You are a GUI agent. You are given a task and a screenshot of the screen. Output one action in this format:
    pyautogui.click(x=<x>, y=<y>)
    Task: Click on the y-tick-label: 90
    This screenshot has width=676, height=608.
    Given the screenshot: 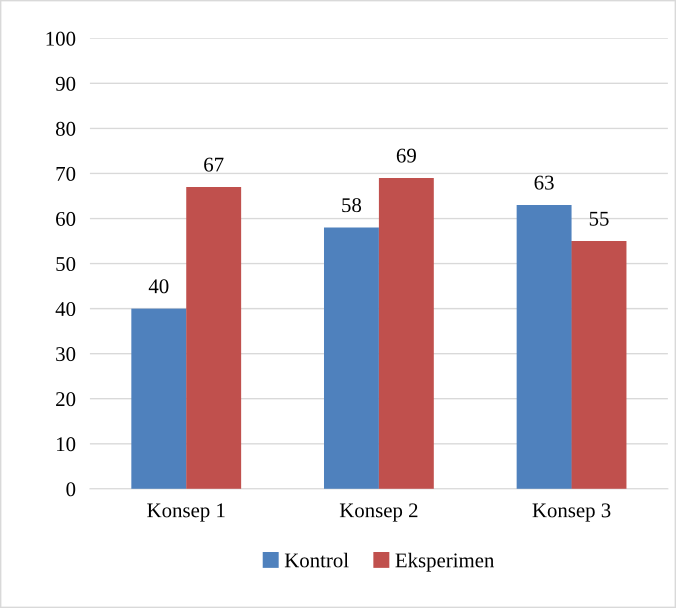 What is the action you would take?
    pyautogui.click(x=66, y=83)
    